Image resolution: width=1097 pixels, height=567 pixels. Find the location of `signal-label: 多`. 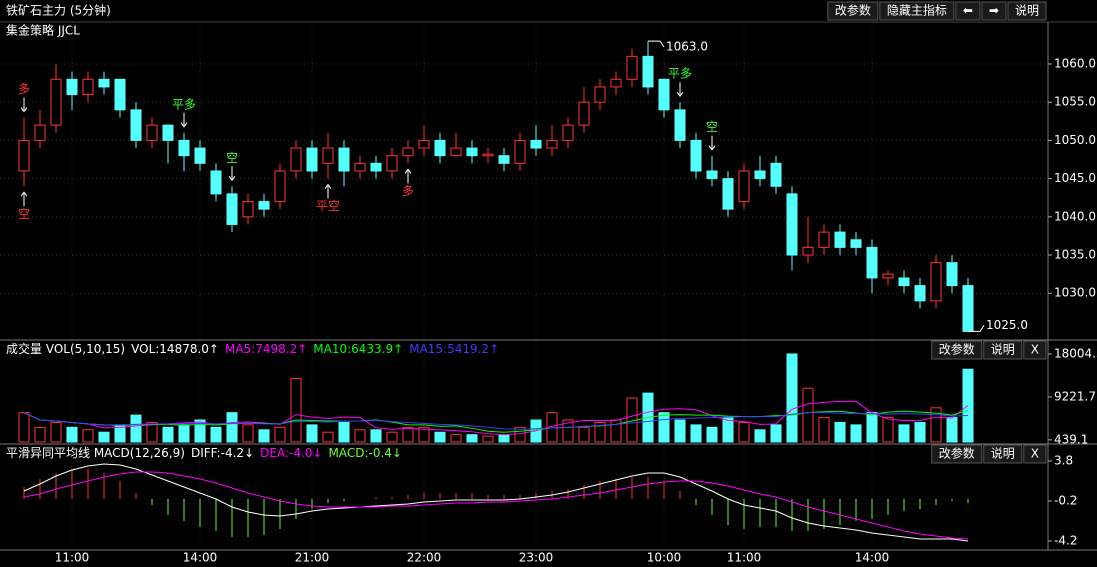

signal-label: 多 is located at coordinates (408, 191).